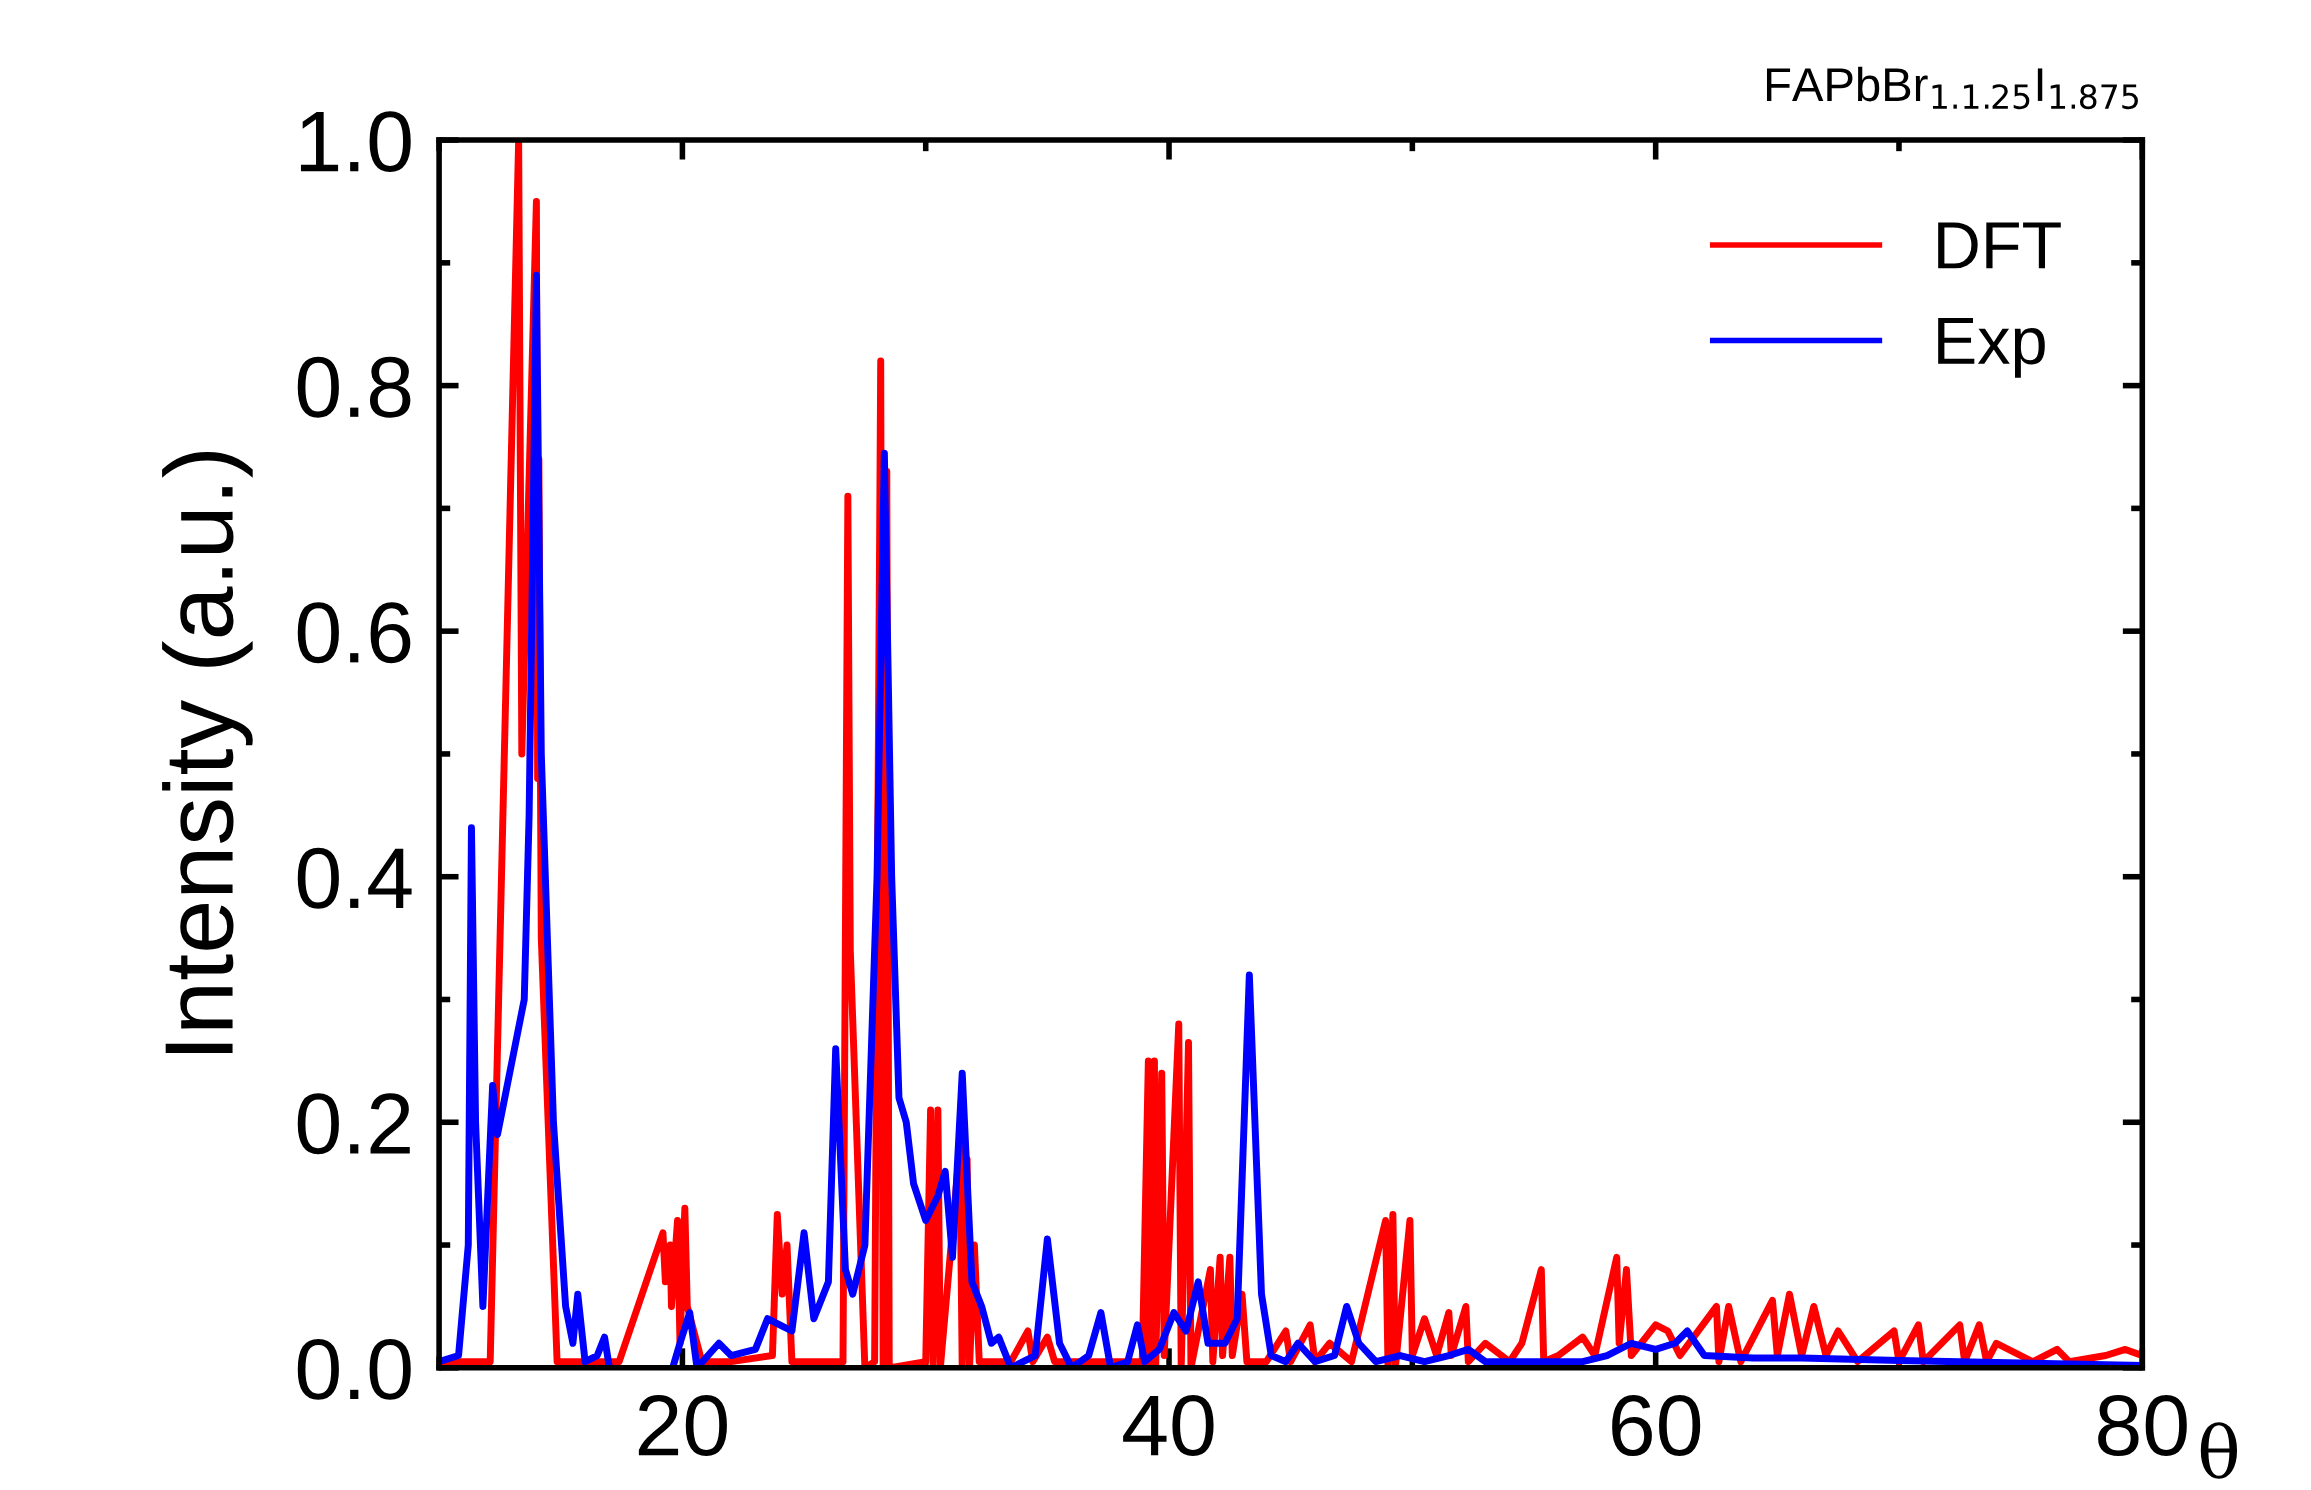 This screenshot has height=1490, width=2311. What do you see at coordinates (353, 1124) in the screenshot?
I see `y-tick-label: 0.2` at bounding box center [353, 1124].